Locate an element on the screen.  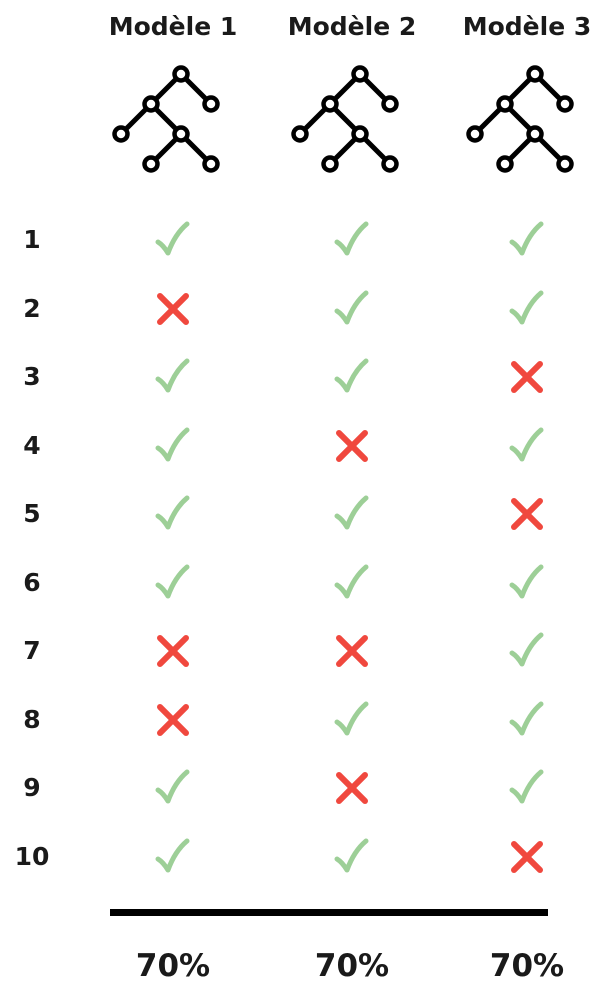
row-label: 3 is located at coordinates (32, 376).